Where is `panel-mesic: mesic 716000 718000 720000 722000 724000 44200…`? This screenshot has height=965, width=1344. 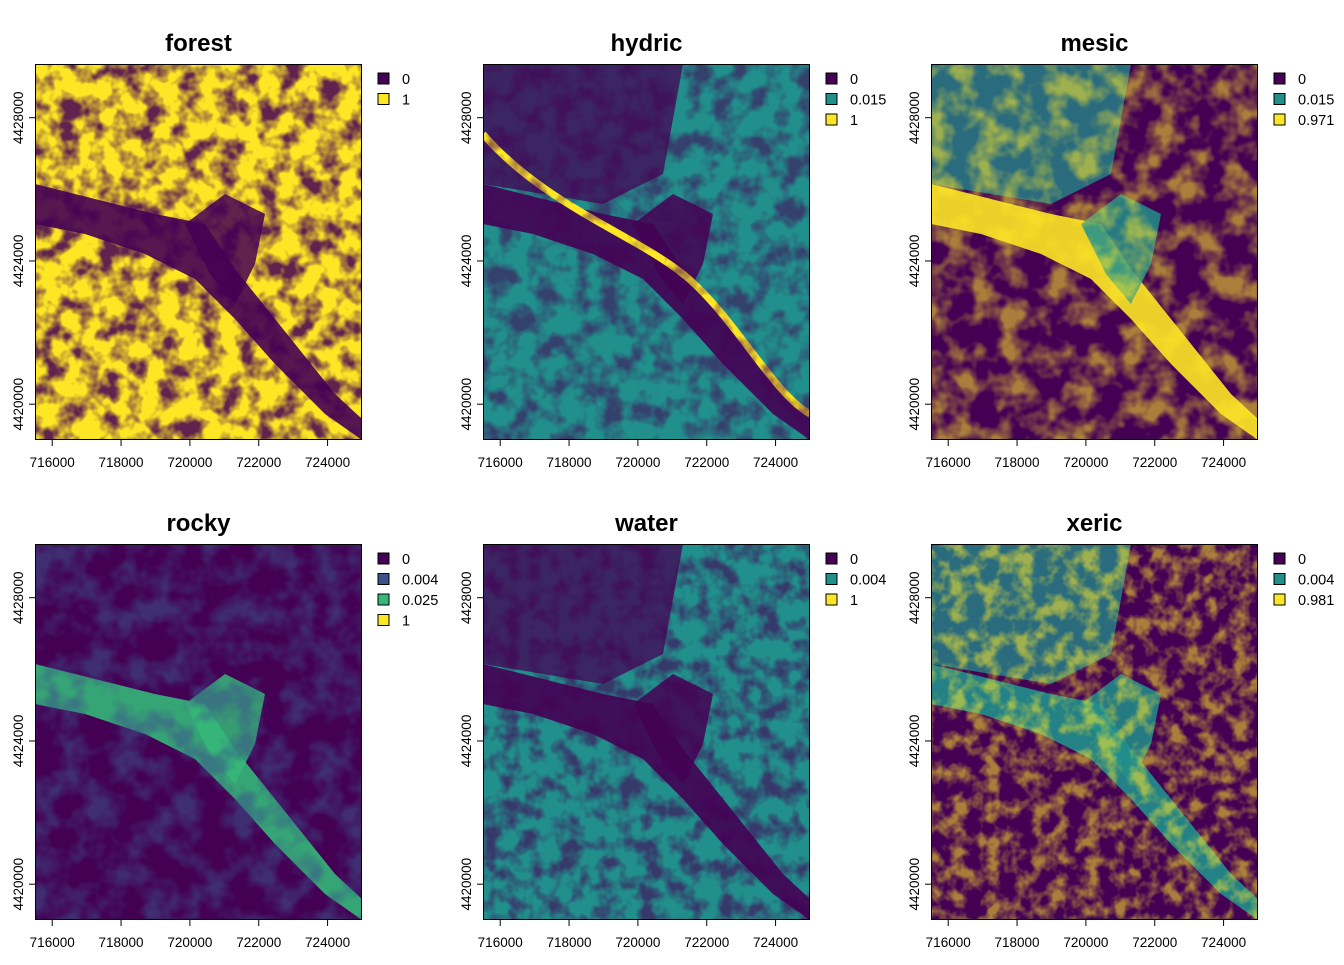
panel-mesic: mesic 716000 718000 720000 722000 724000 44200… is located at coordinates (1120, 250).